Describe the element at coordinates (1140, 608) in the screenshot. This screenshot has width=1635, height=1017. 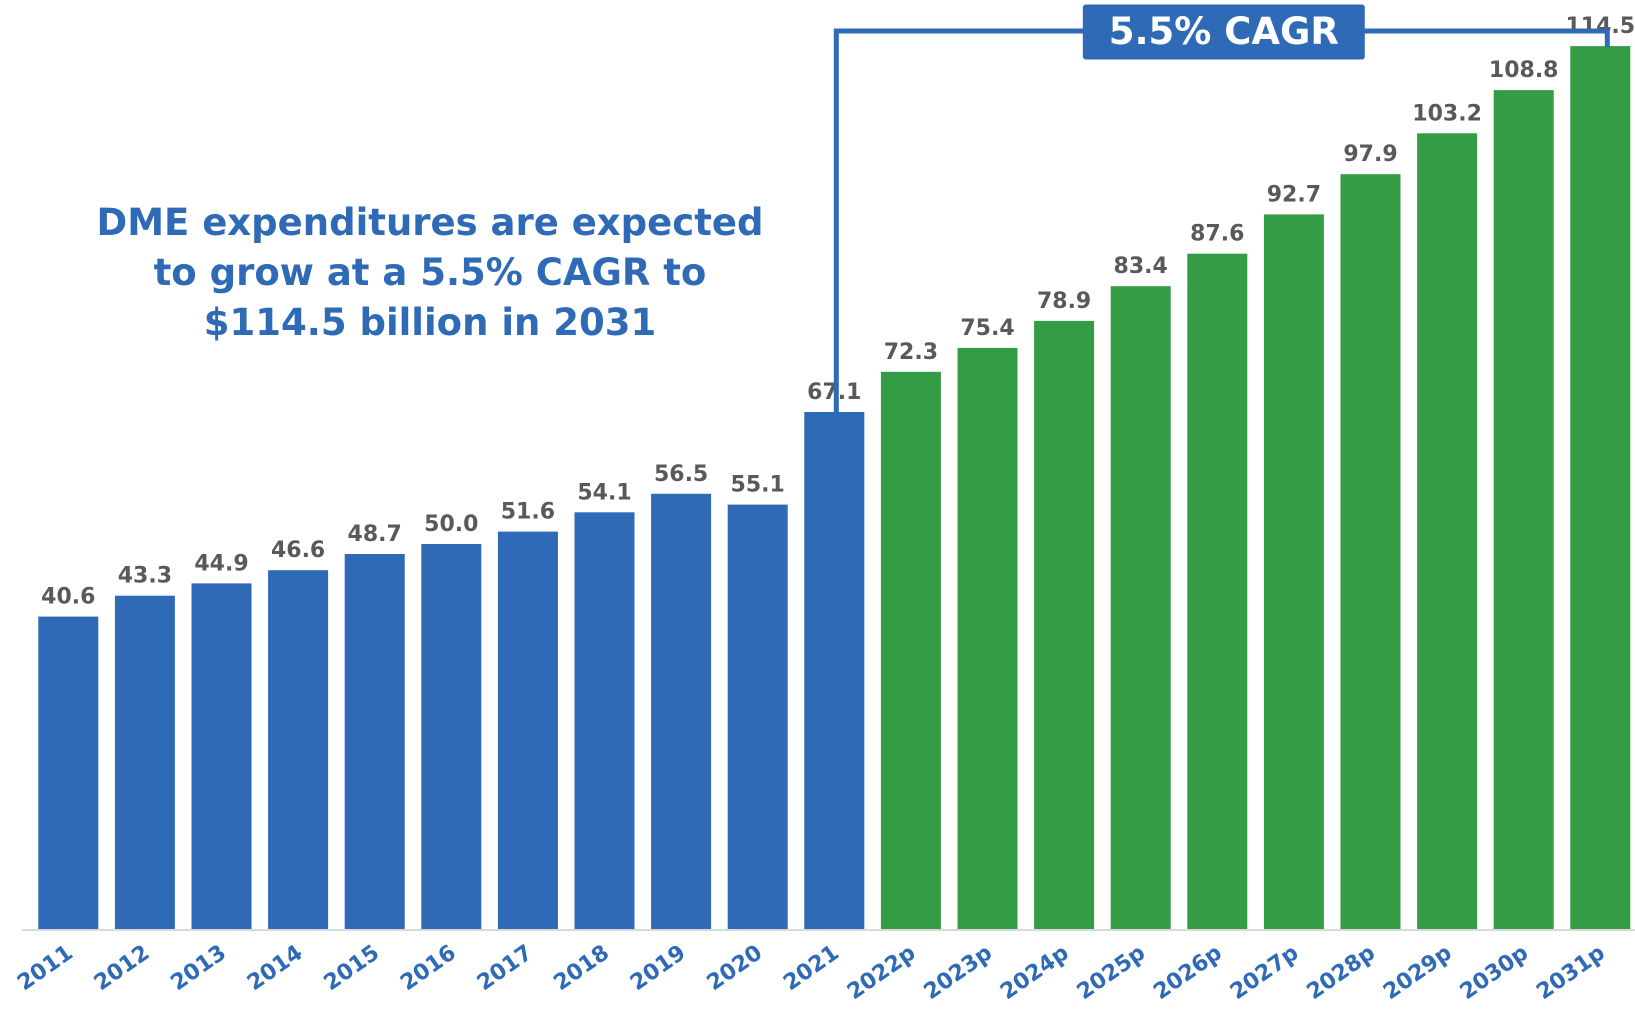
I see `bar-2025p` at that location.